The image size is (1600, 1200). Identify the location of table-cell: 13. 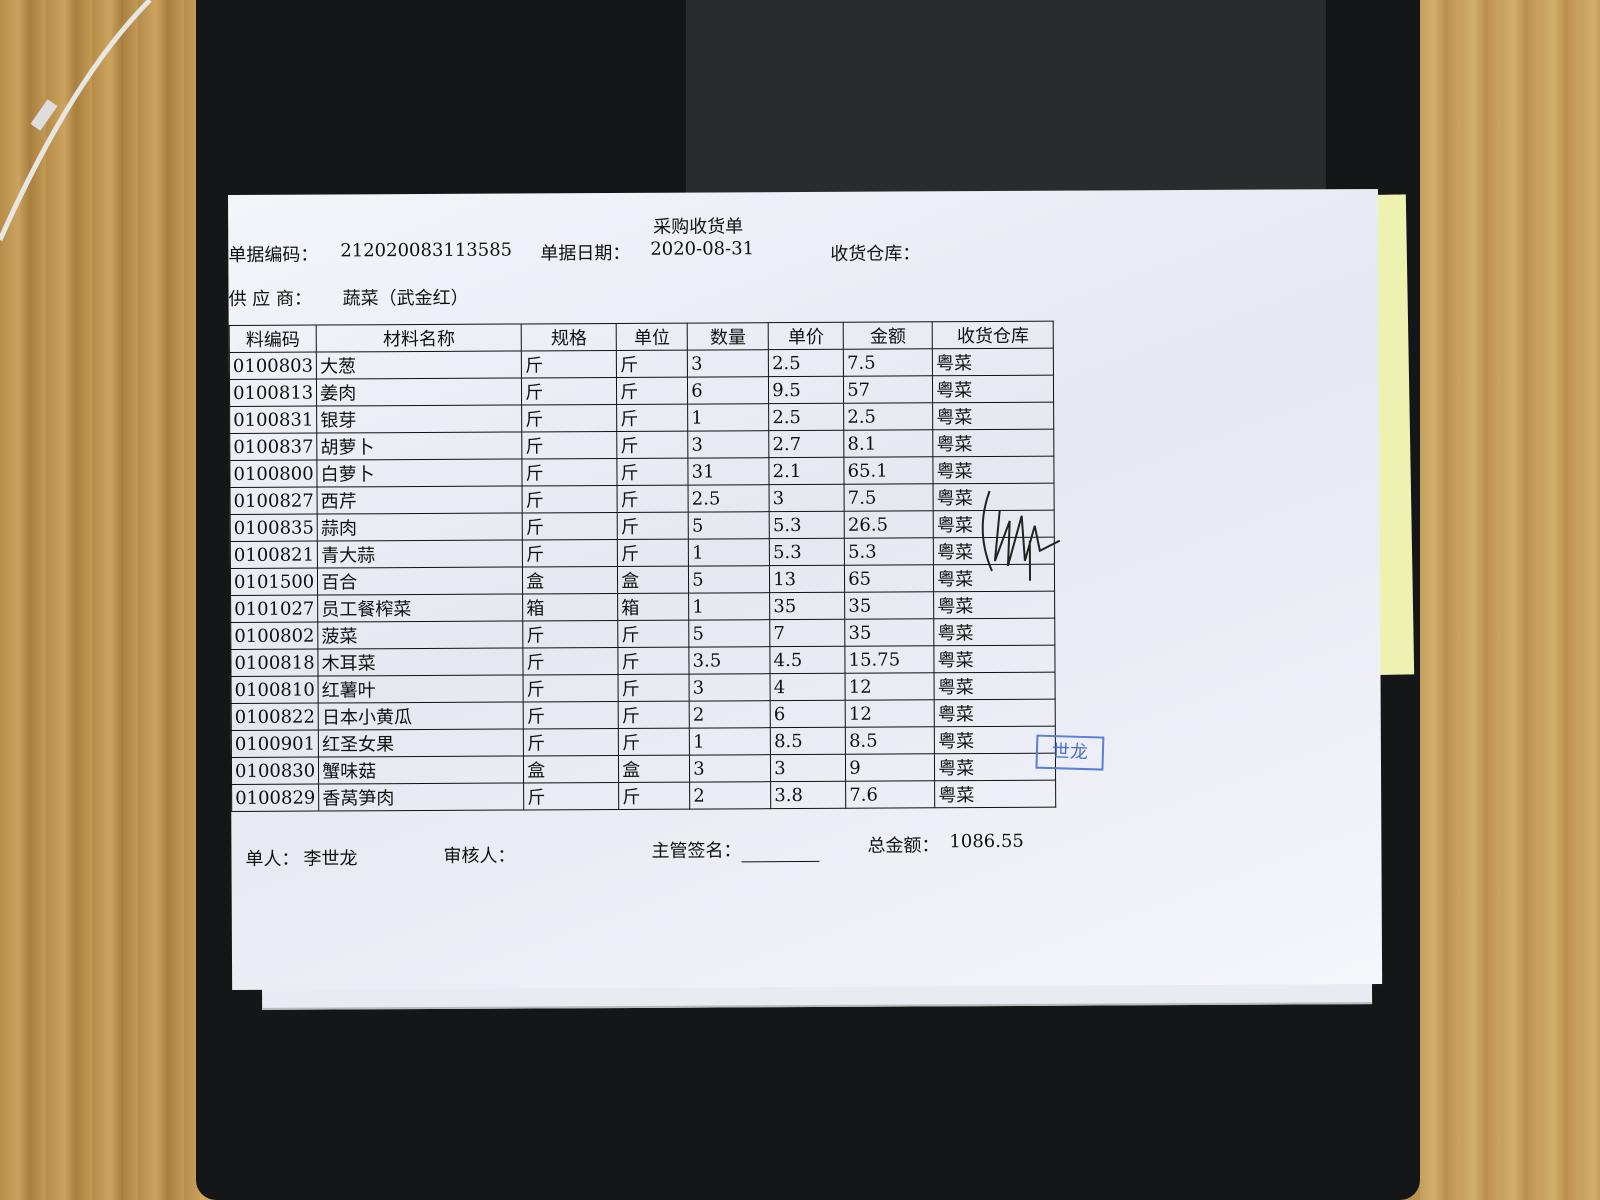
(807, 579).